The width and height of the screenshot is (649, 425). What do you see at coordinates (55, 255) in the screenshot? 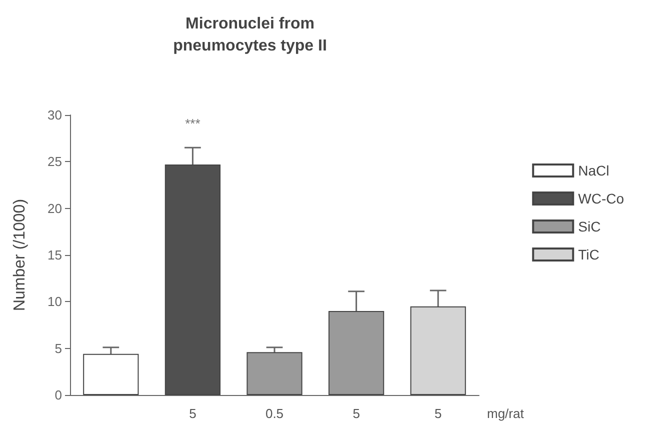
I see `y-tick-label: 15` at bounding box center [55, 255].